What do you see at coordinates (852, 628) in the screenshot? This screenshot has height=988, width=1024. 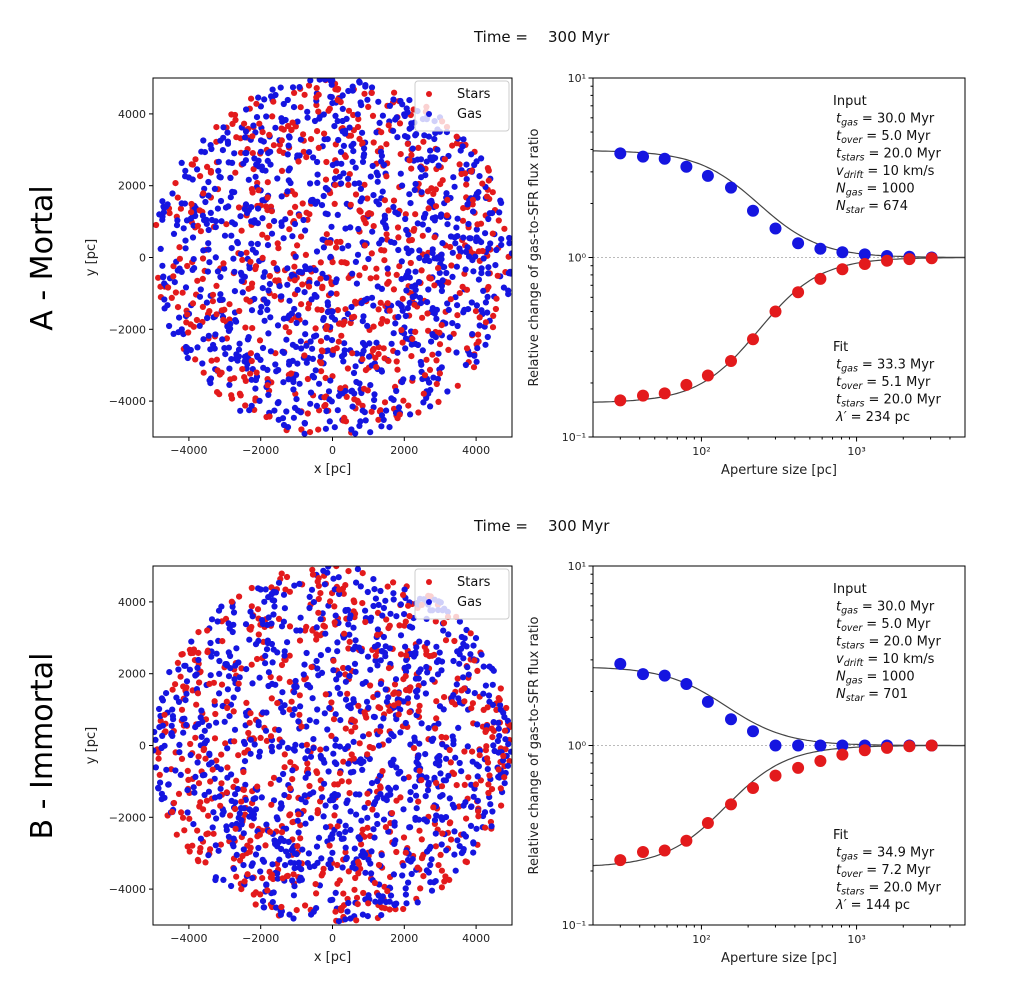 I see `subscript: over` at bounding box center [852, 628].